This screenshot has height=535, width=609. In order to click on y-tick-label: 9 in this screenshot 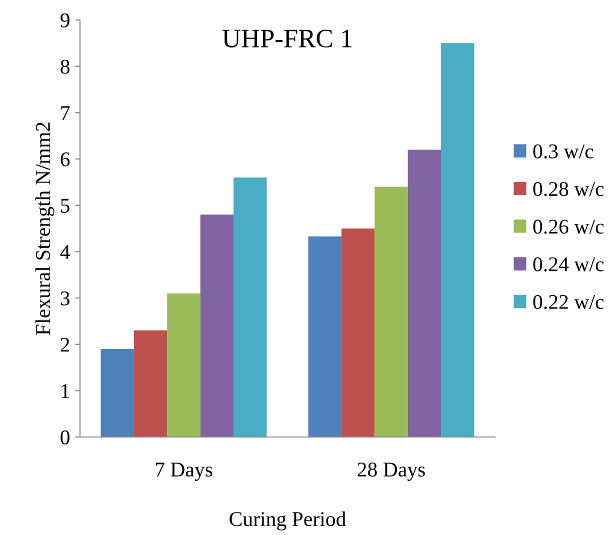, I will do `click(65, 20)`.